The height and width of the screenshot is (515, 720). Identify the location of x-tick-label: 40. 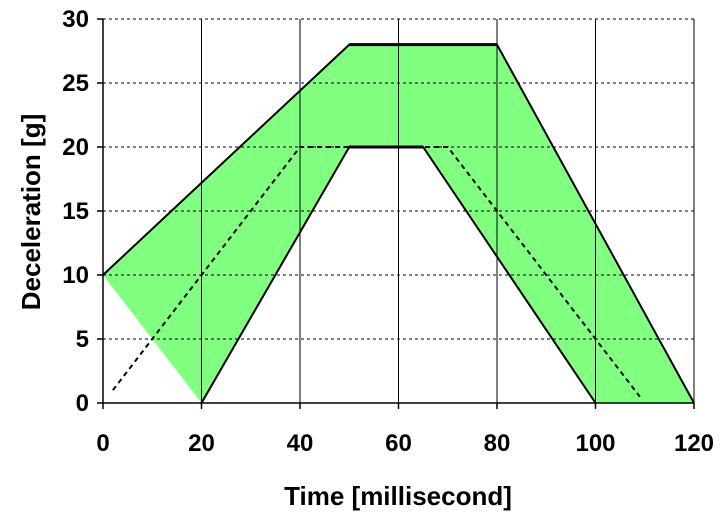
(300, 443).